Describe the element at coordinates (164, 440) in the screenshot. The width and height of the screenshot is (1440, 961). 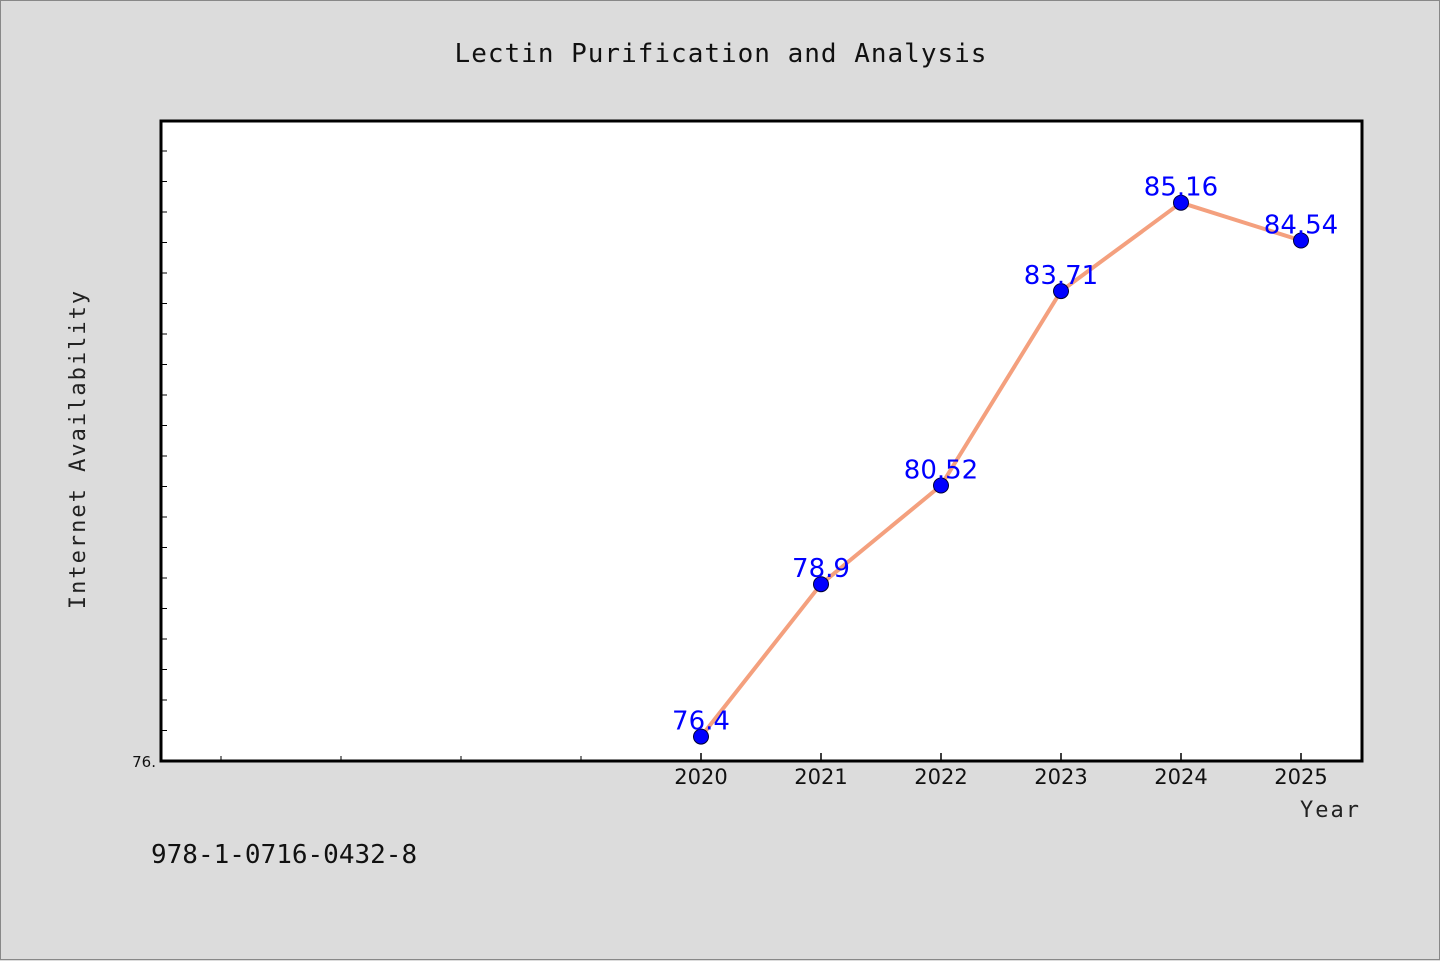
I see `y-axis-ticks` at that location.